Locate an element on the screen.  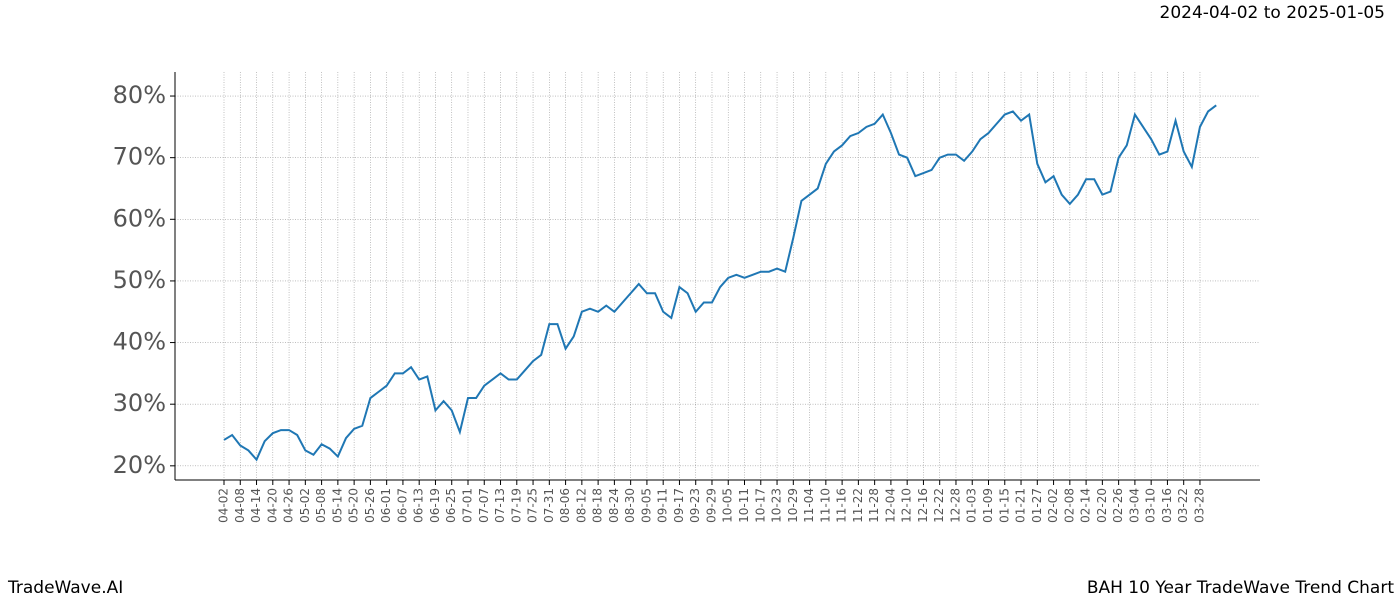
y-tick-label: 20% is located at coordinates (139, 465).